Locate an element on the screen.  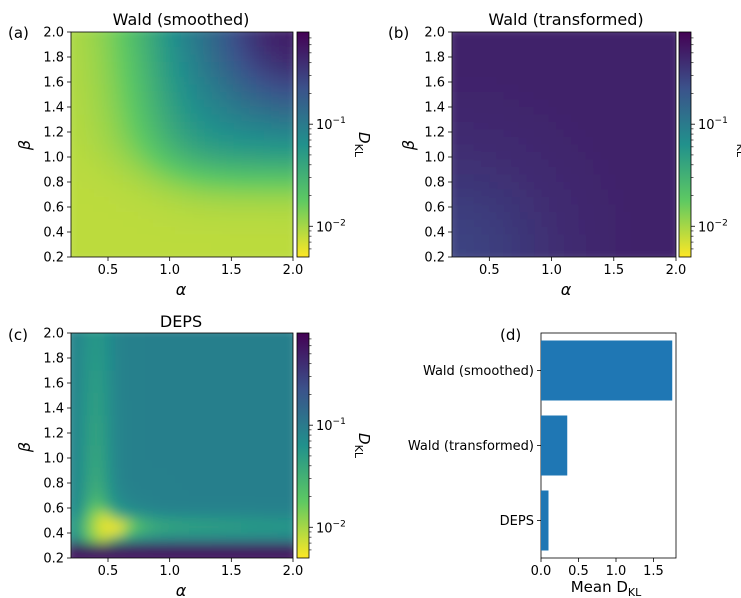
panel-b-x-axis-label: α is located at coordinates (566, 289).